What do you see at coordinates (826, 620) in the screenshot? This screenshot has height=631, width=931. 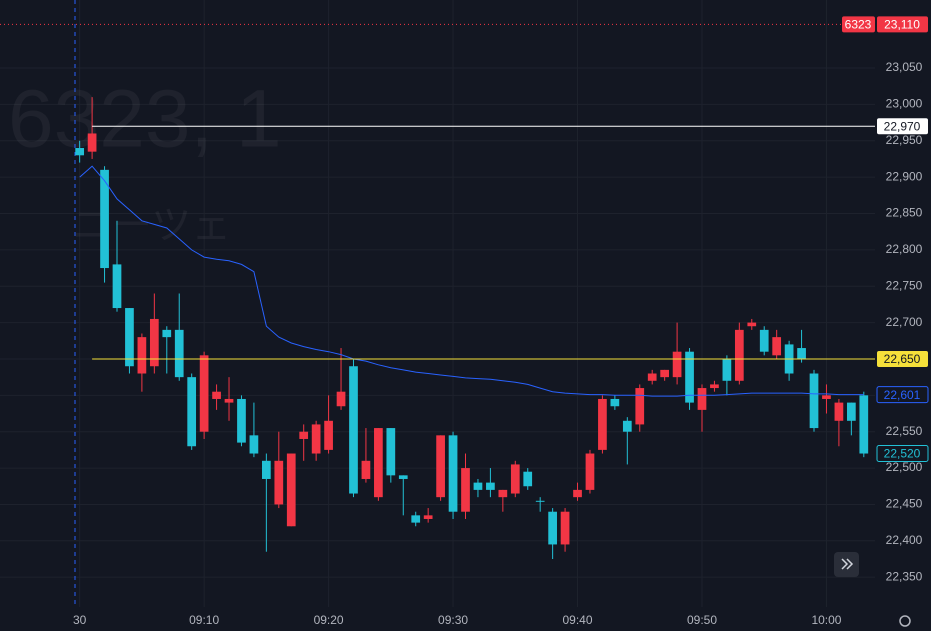 I see `x-tick-label: 10:00` at bounding box center [826, 620].